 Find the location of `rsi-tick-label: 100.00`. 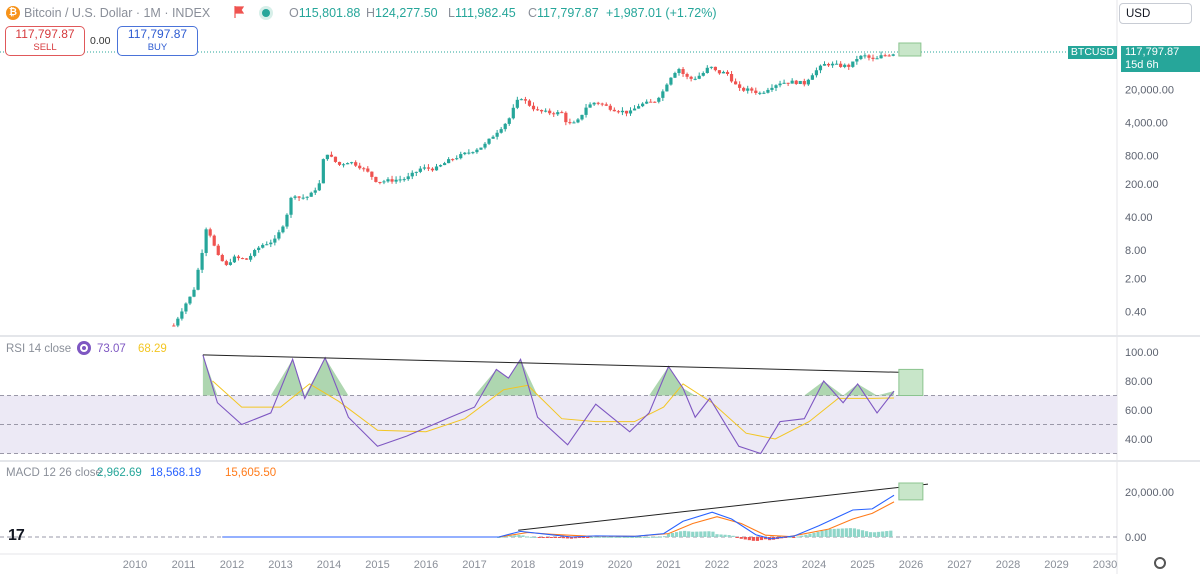

rsi-tick-label: 100.00 is located at coordinates (1142, 353).